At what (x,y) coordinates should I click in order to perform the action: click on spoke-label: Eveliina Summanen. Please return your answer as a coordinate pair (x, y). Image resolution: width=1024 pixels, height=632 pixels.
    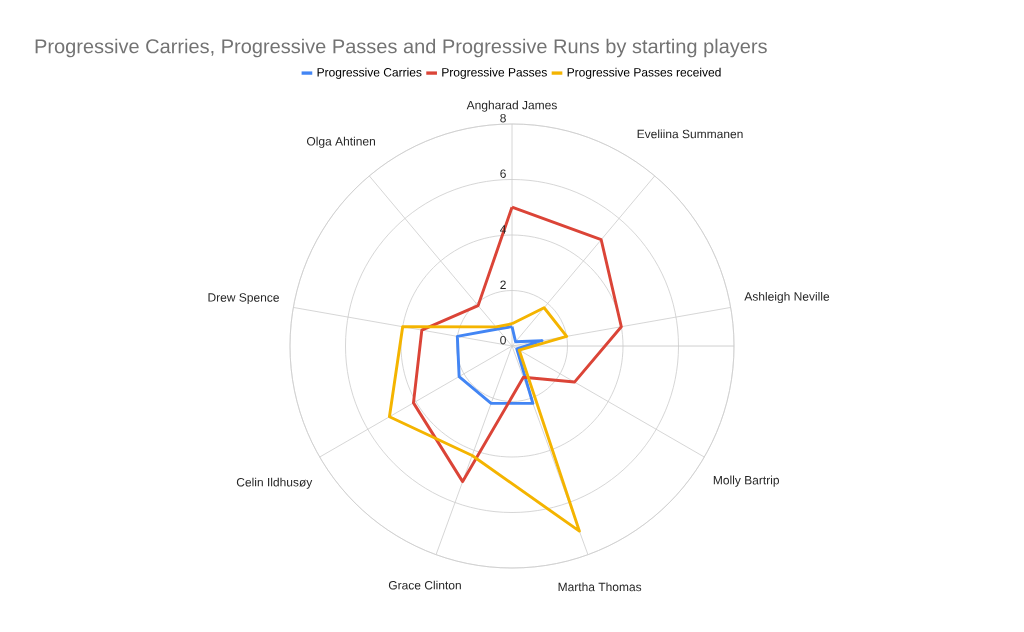
    Looking at the image, I should click on (690, 134).